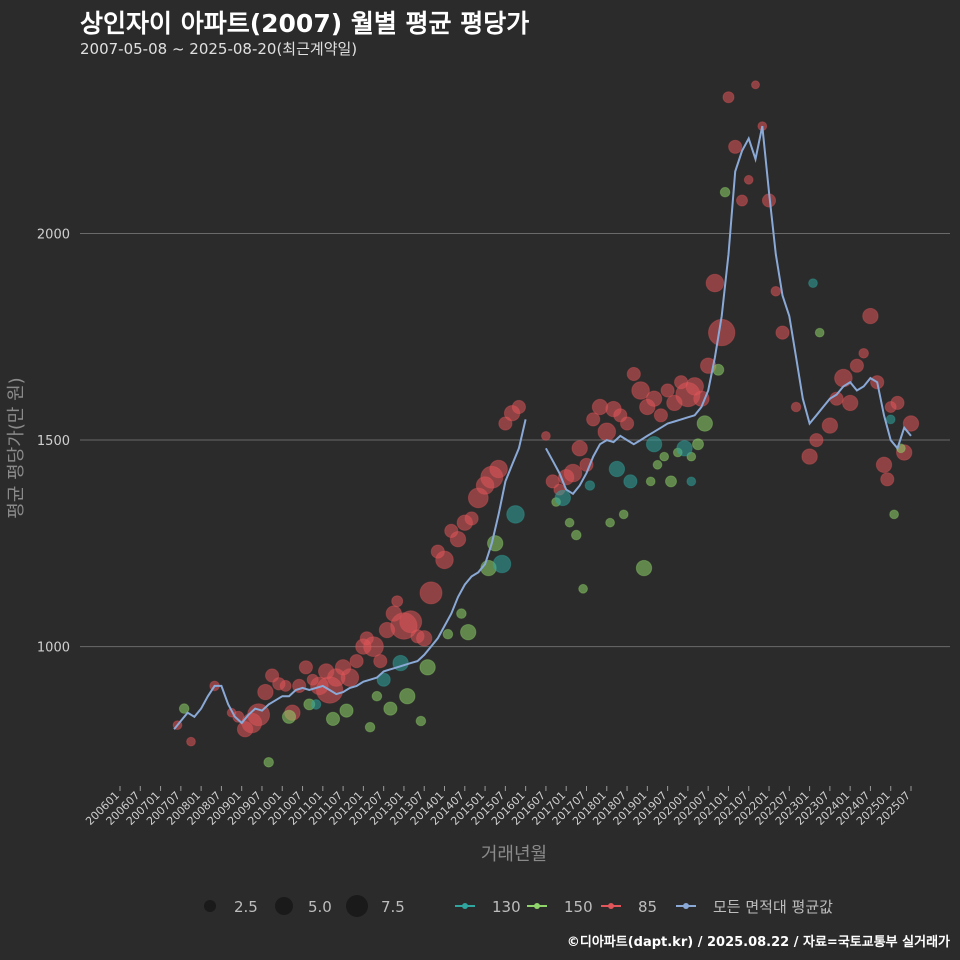 The height and width of the screenshot is (960, 960). Describe the element at coordinates (320, 907) in the screenshot. I see `legend-size-label: 5.0` at that location.